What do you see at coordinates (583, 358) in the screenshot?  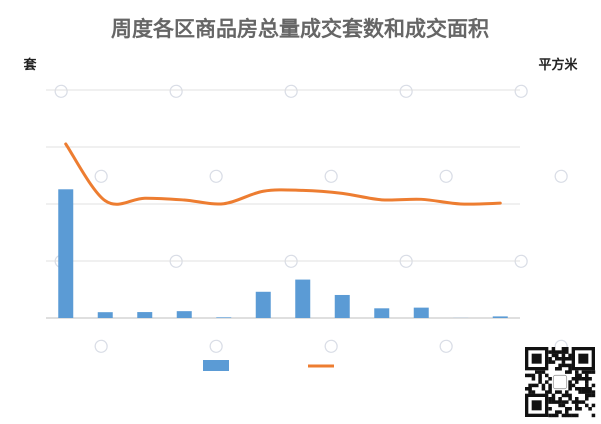 I see `qr-finder-core` at bounding box center [583, 358].